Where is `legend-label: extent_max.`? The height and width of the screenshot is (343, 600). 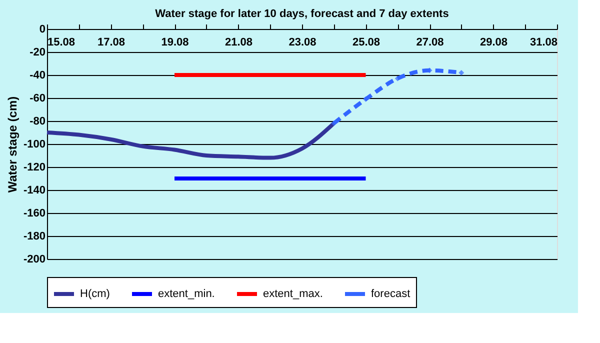 legend-label: extent_max. is located at coordinates (293, 294).